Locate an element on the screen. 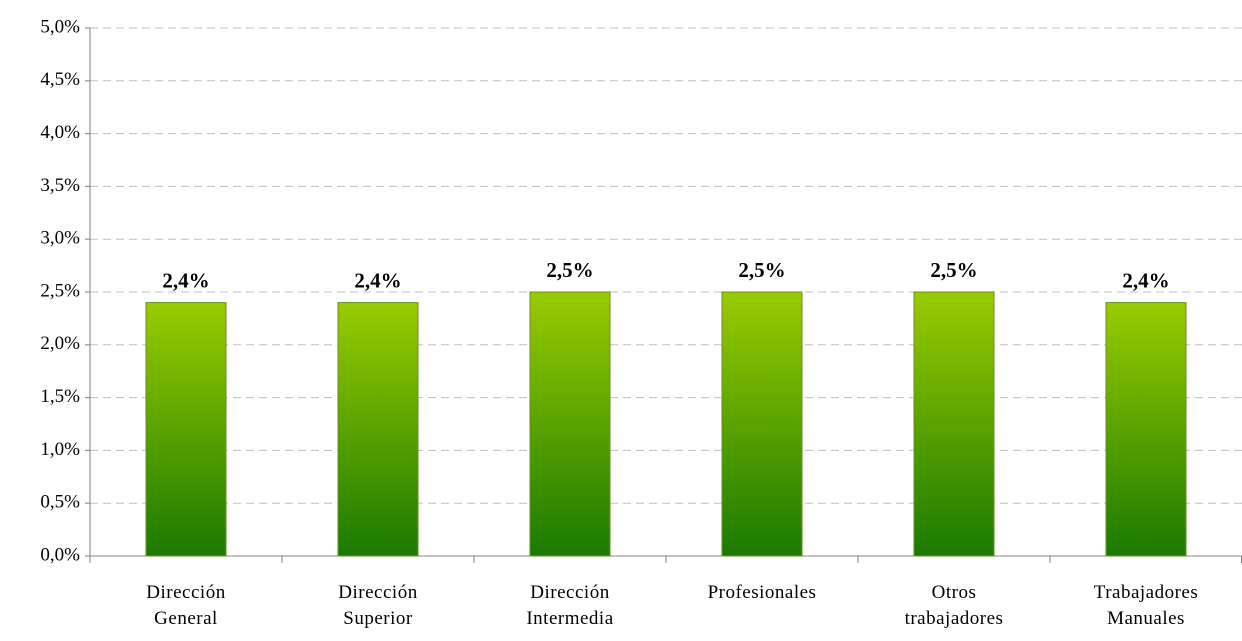 This screenshot has width=1242, height=641. y-tick-label: 3,0% is located at coordinates (60, 238).